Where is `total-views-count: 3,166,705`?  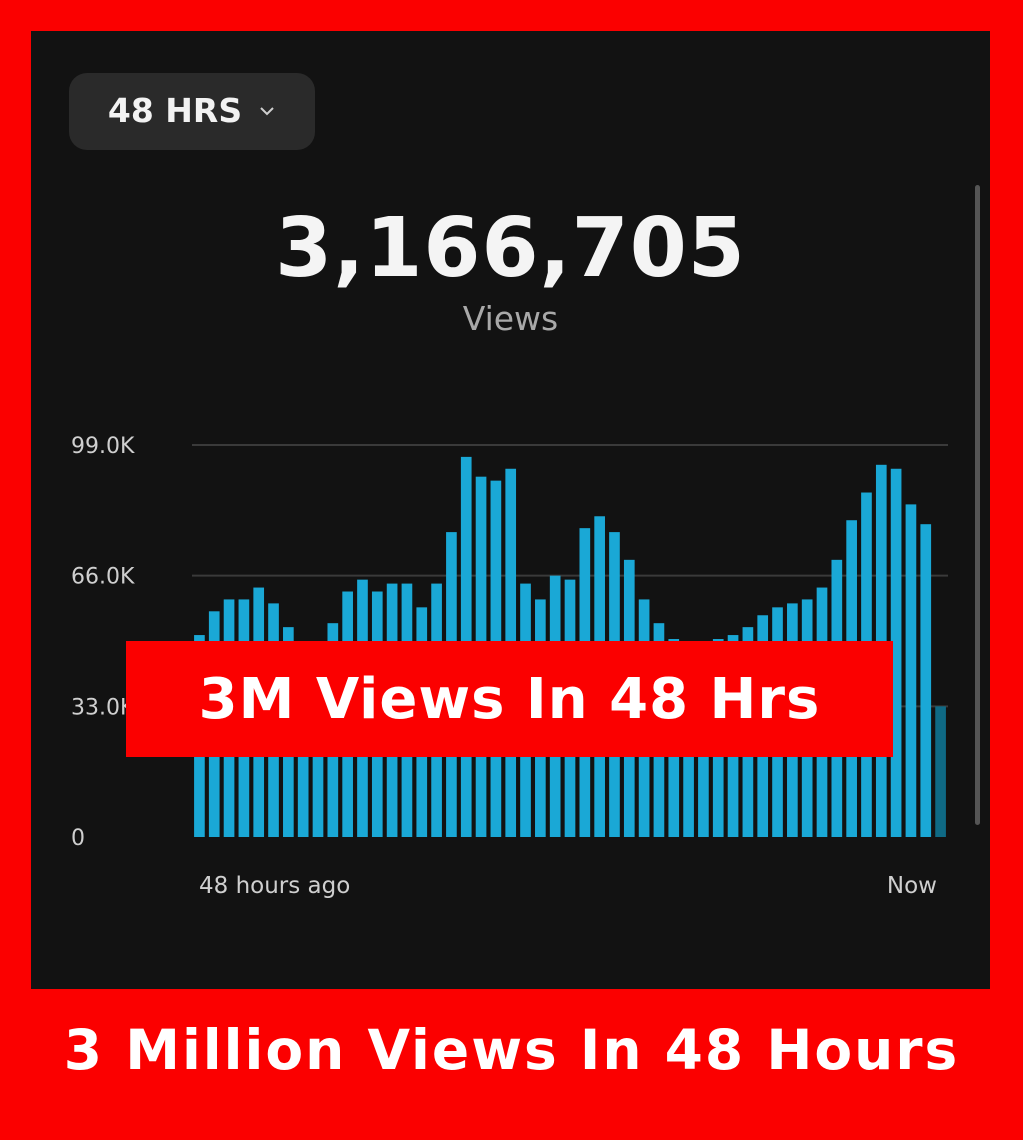 total-views-count: 3,166,705 is located at coordinates (510, 248).